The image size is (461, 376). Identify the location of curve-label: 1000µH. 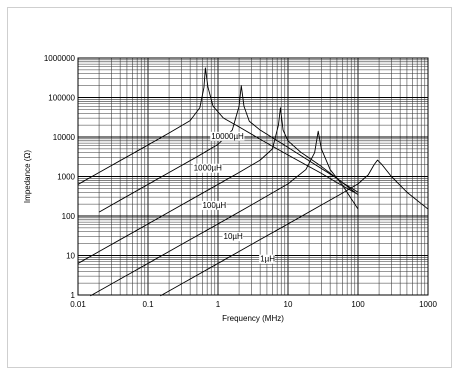
(208, 168).